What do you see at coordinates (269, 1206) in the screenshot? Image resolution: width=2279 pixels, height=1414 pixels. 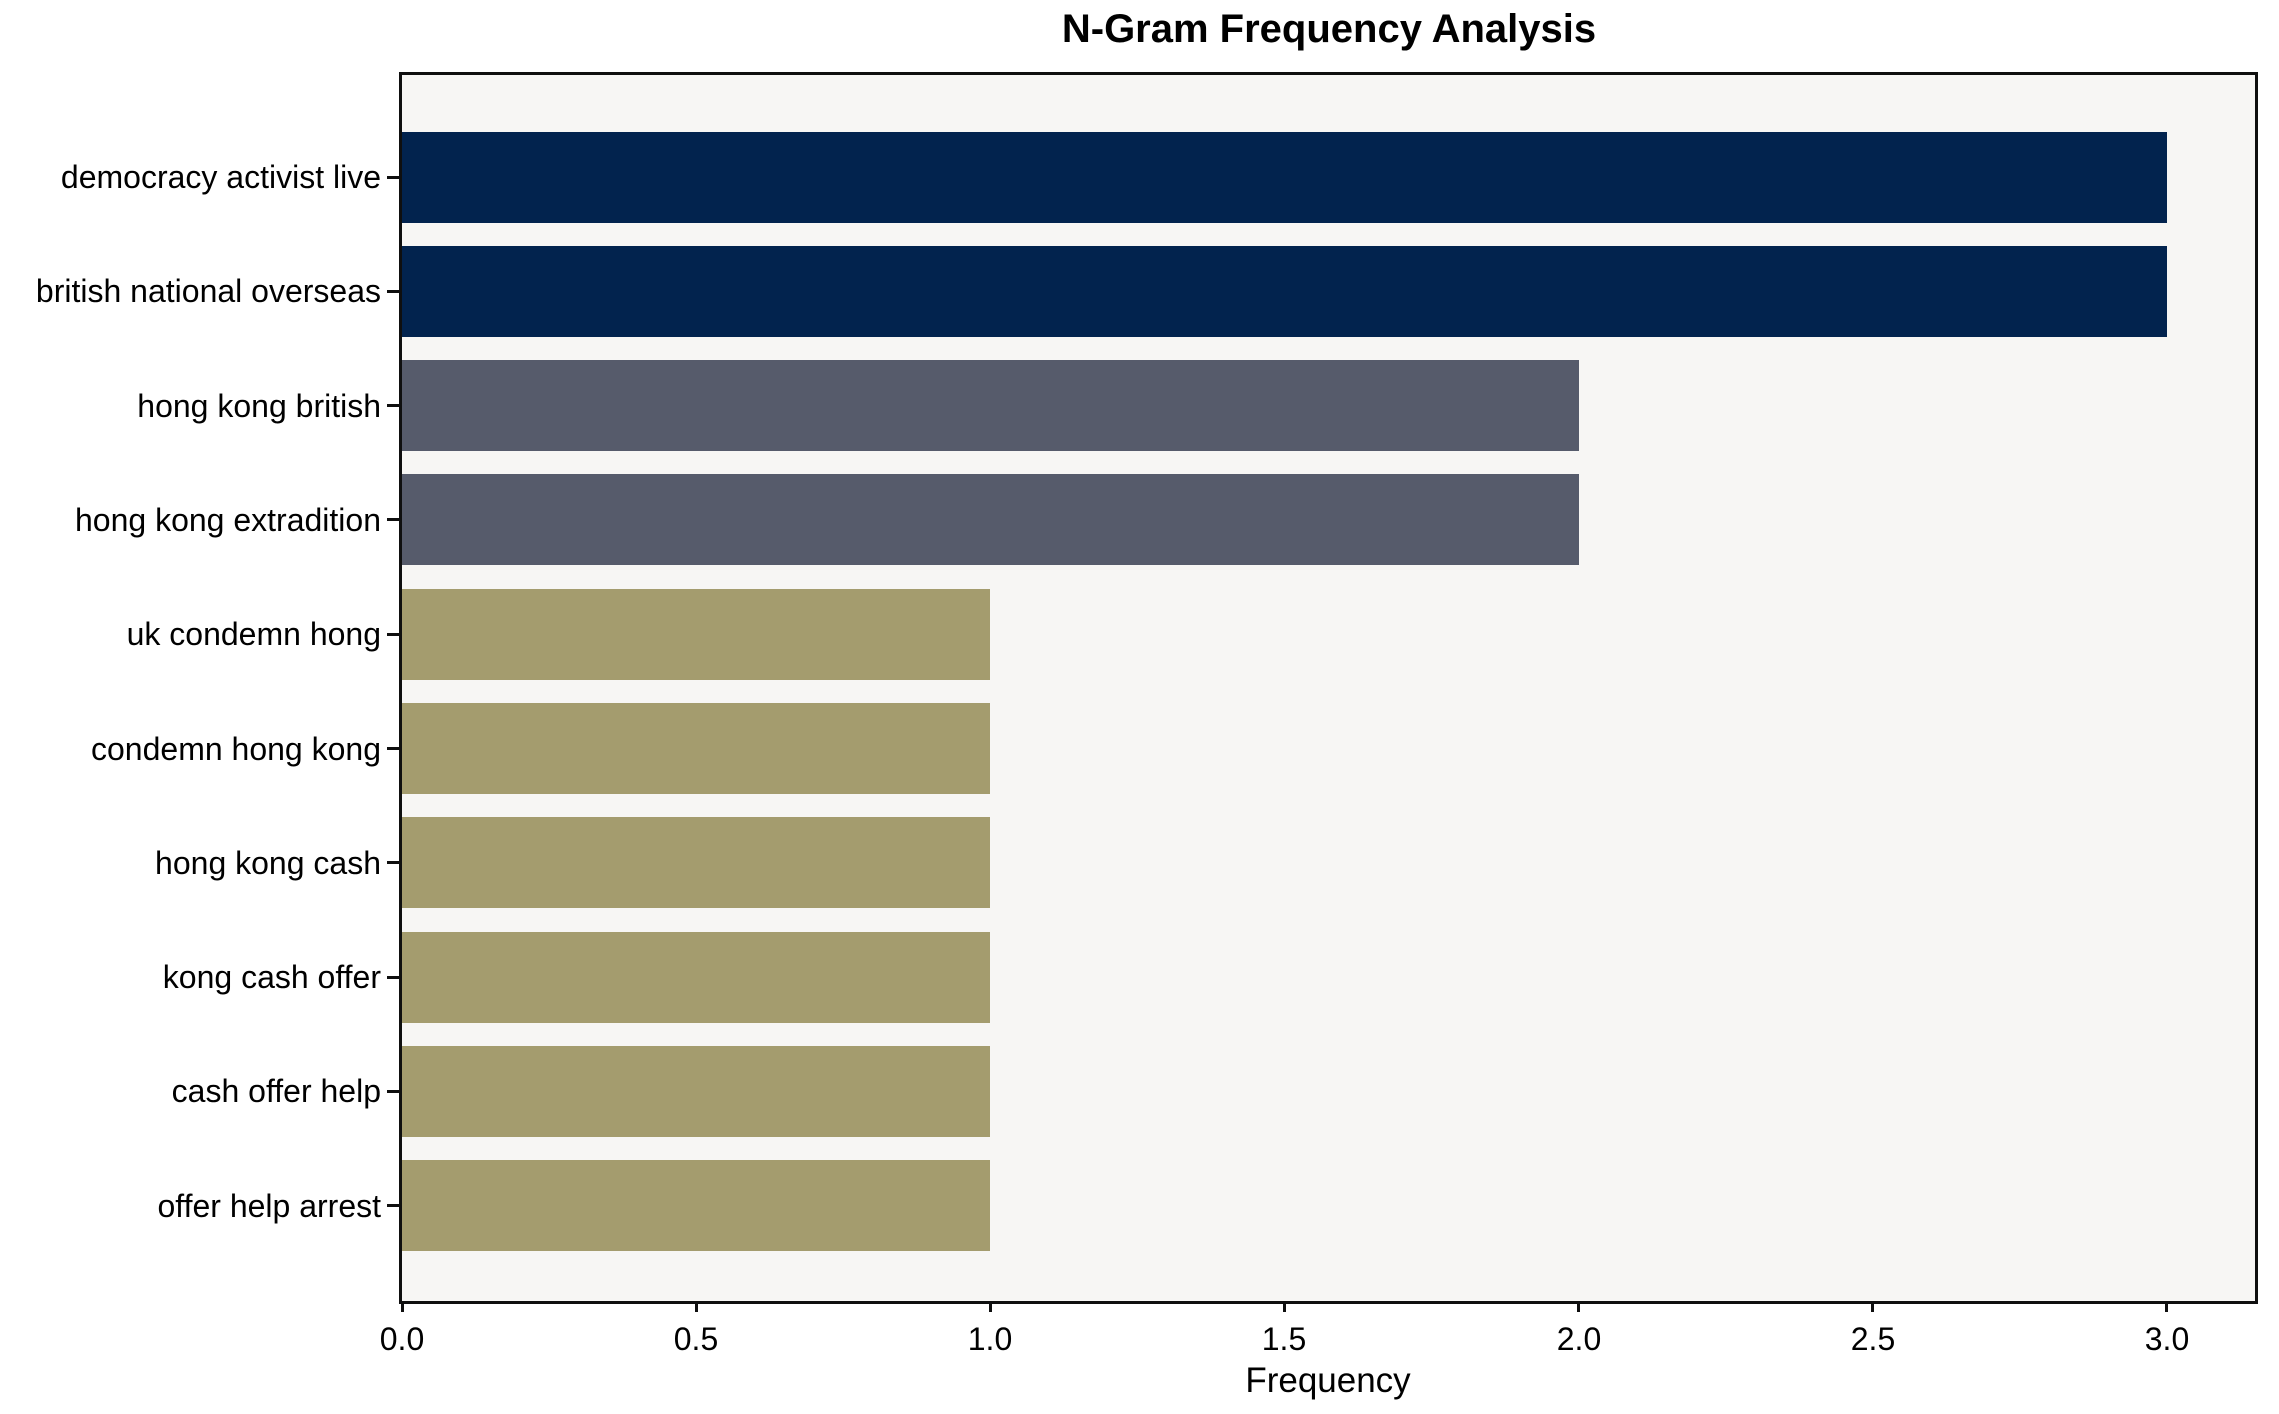 I see `y-tick-label: offer help arrest` at bounding box center [269, 1206].